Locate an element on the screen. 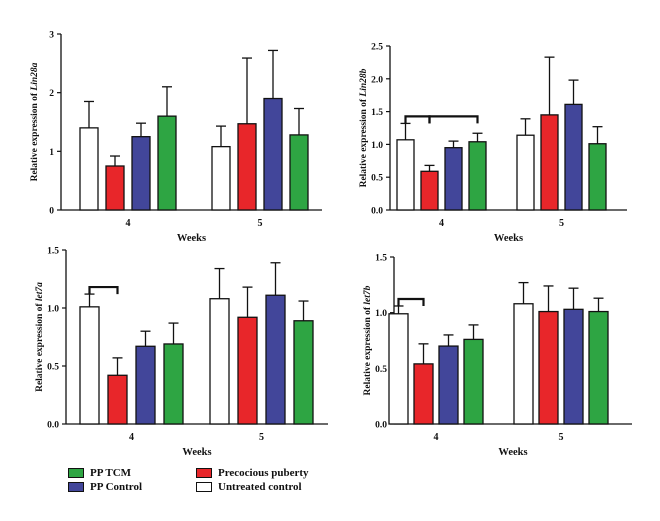  y-axis-label-gene: let7a is located at coordinates (40, 291).